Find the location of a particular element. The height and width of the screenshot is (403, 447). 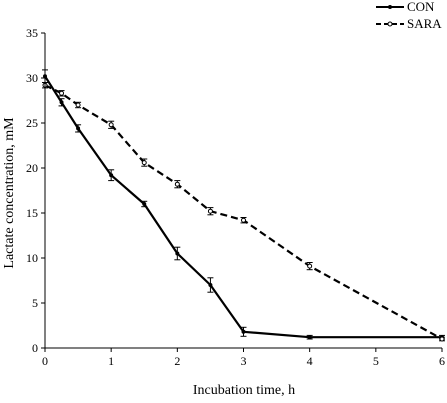

x-tick-label-6: 6 is located at coordinates (442, 361).